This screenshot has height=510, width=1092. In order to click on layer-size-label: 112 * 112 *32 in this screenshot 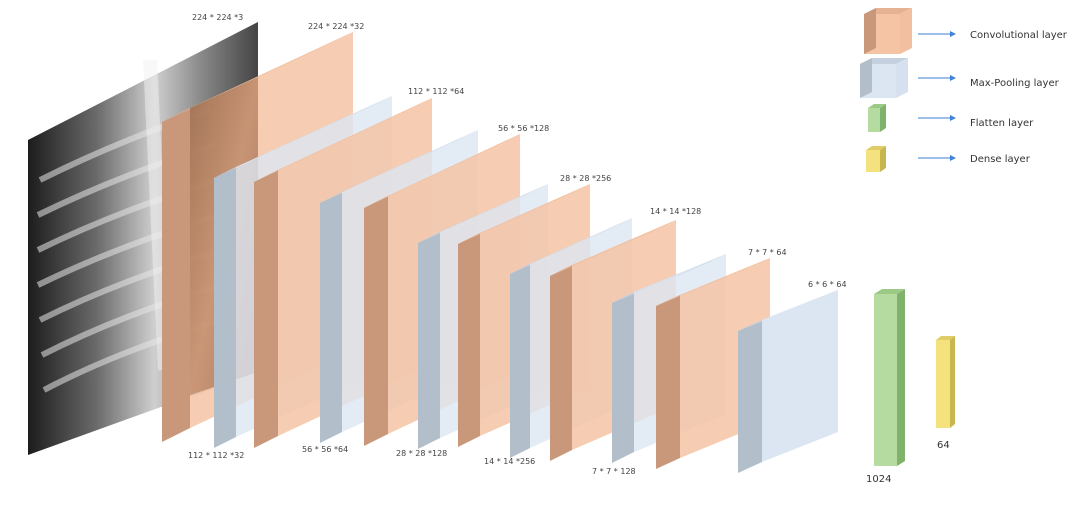, I will do `click(216, 455)`.